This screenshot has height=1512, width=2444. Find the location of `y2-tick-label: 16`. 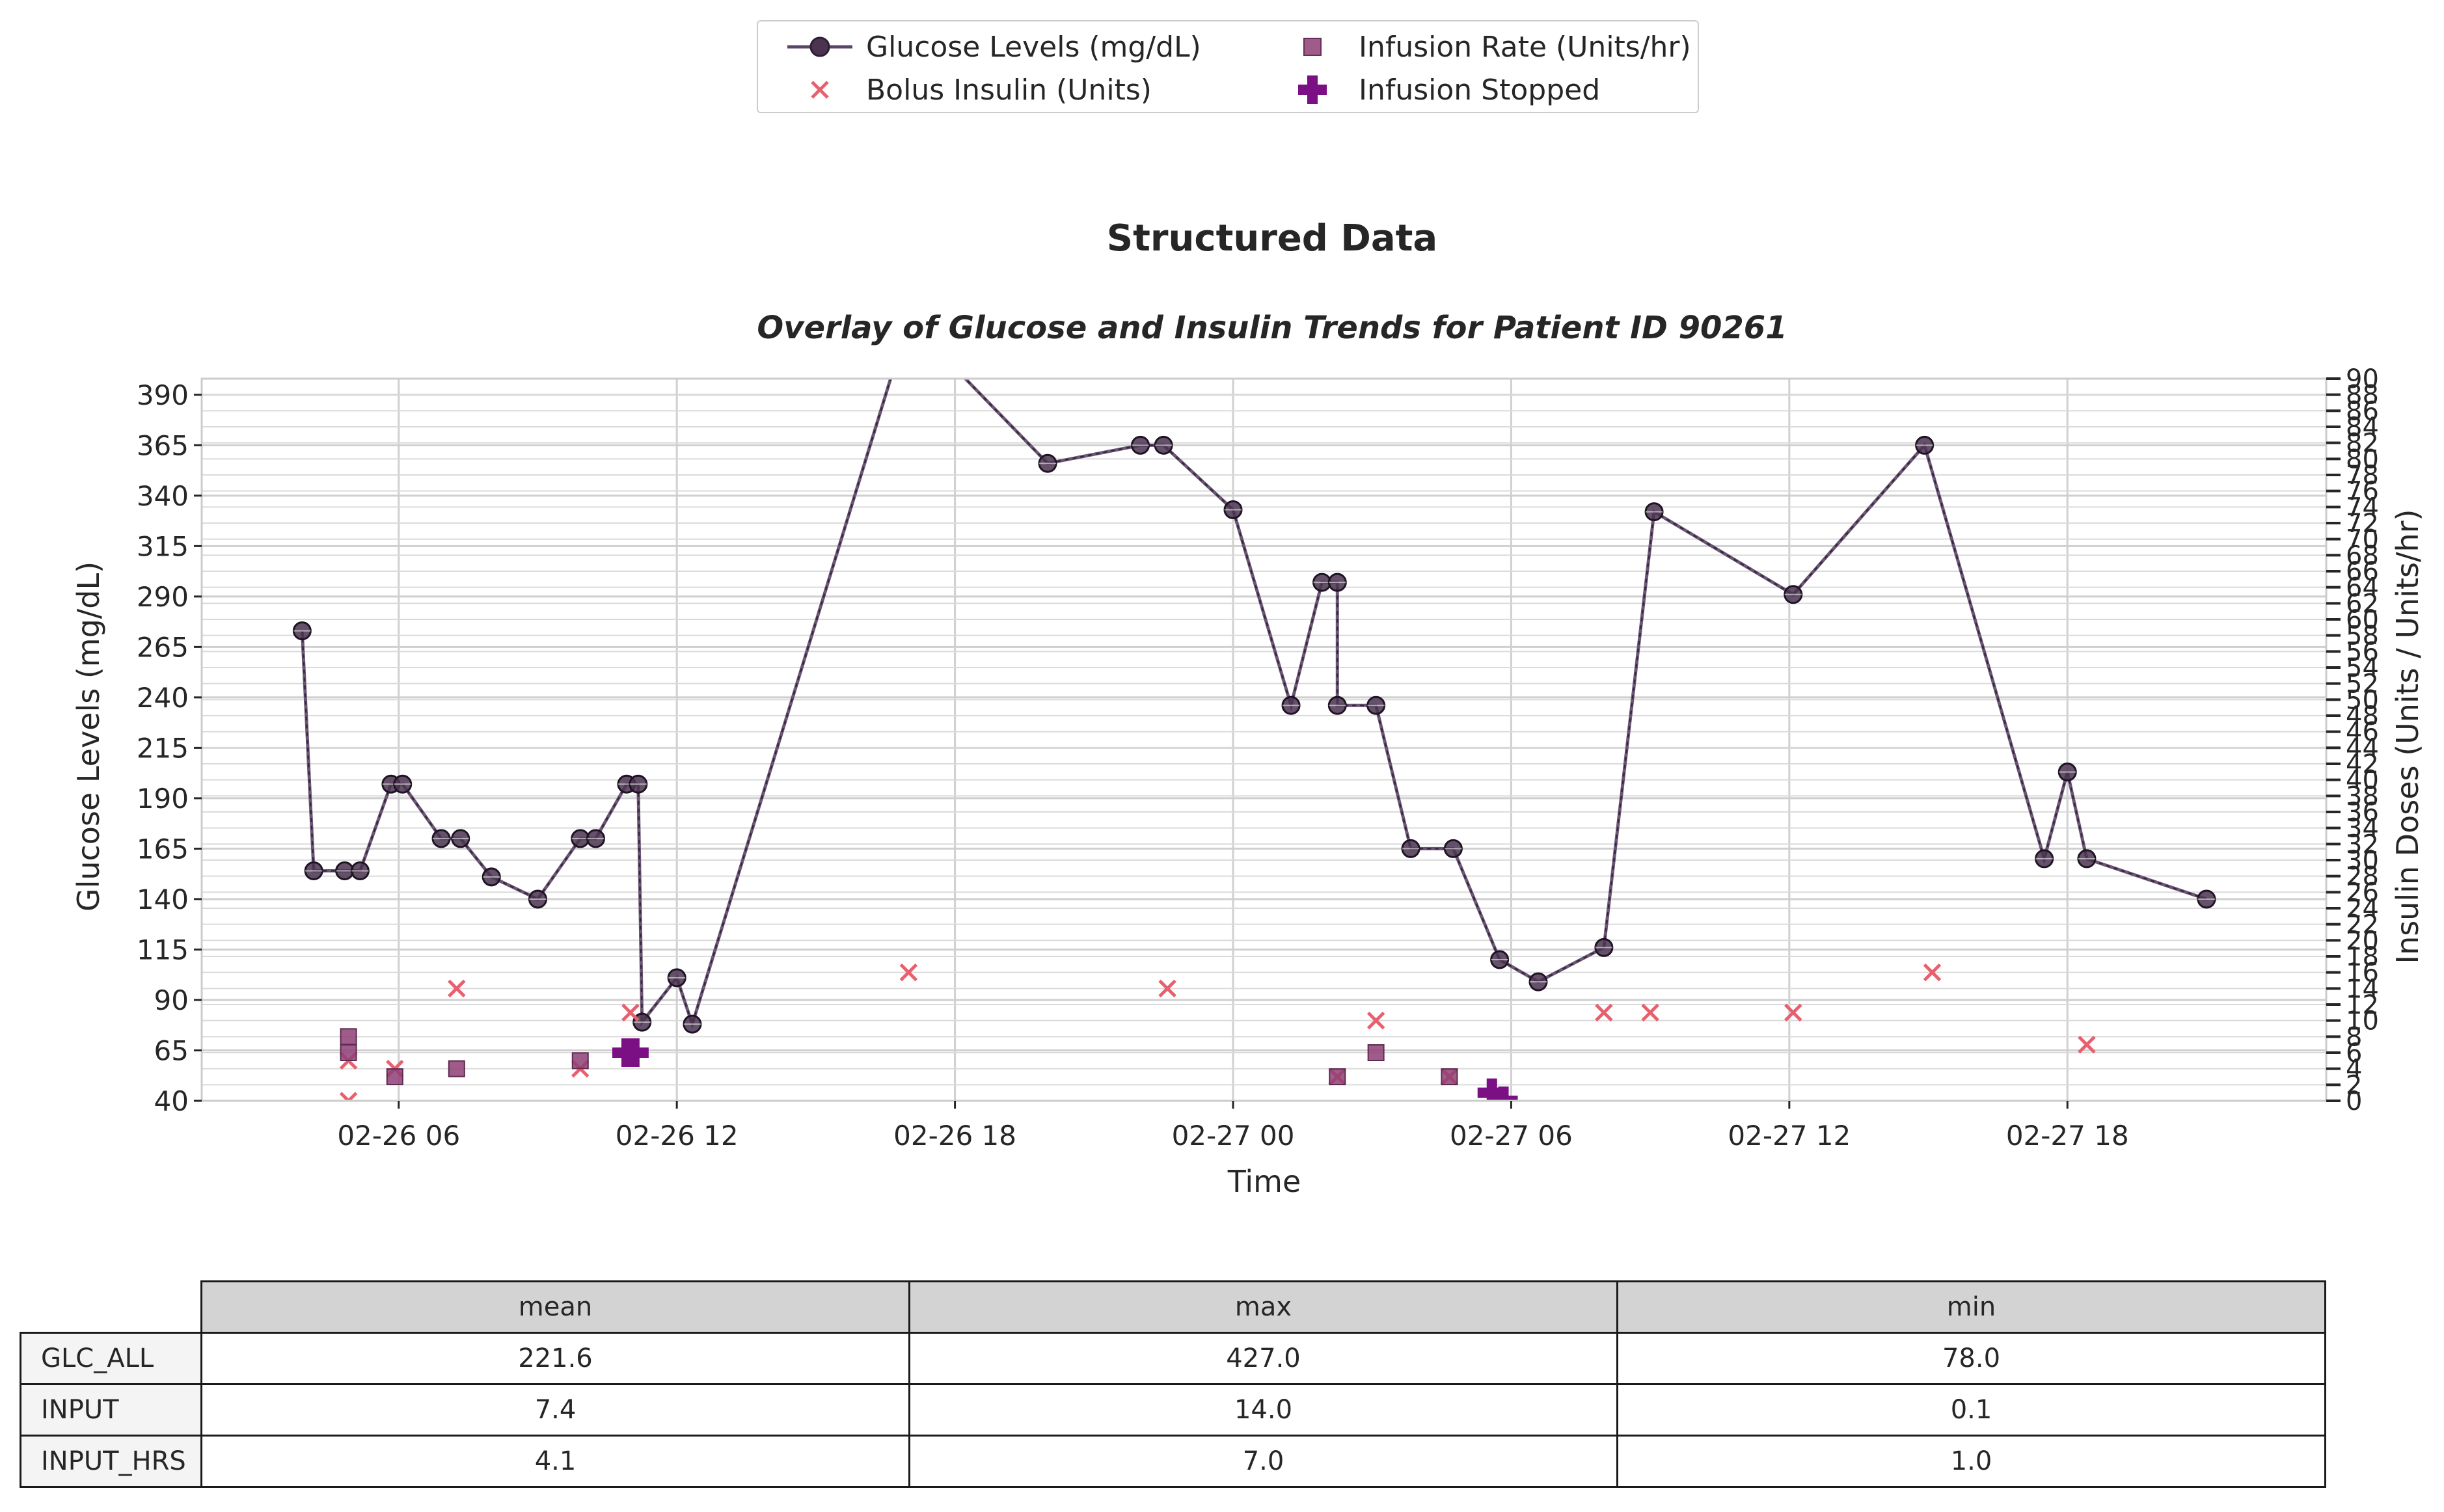

y2-tick-label: 16 is located at coordinates (2362, 973).